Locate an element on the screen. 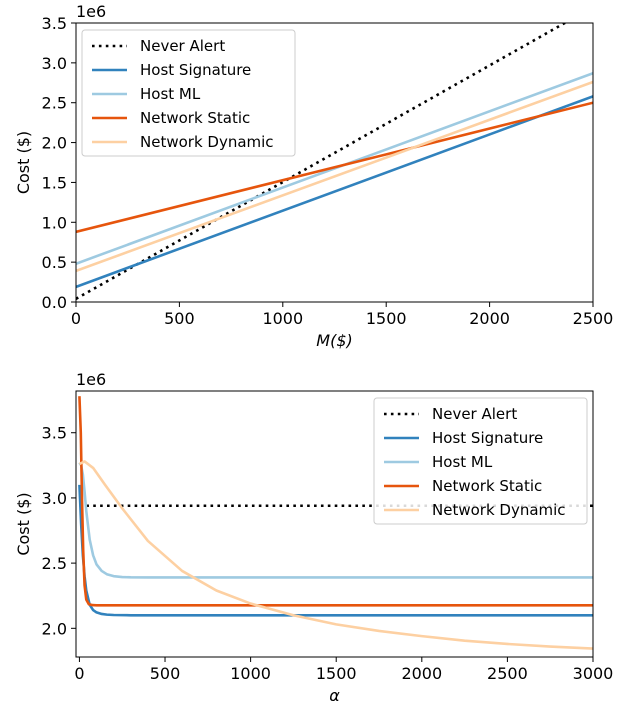 The image size is (626, 708). y-tick-label: 0.0 is located at coordinates (54, 302).